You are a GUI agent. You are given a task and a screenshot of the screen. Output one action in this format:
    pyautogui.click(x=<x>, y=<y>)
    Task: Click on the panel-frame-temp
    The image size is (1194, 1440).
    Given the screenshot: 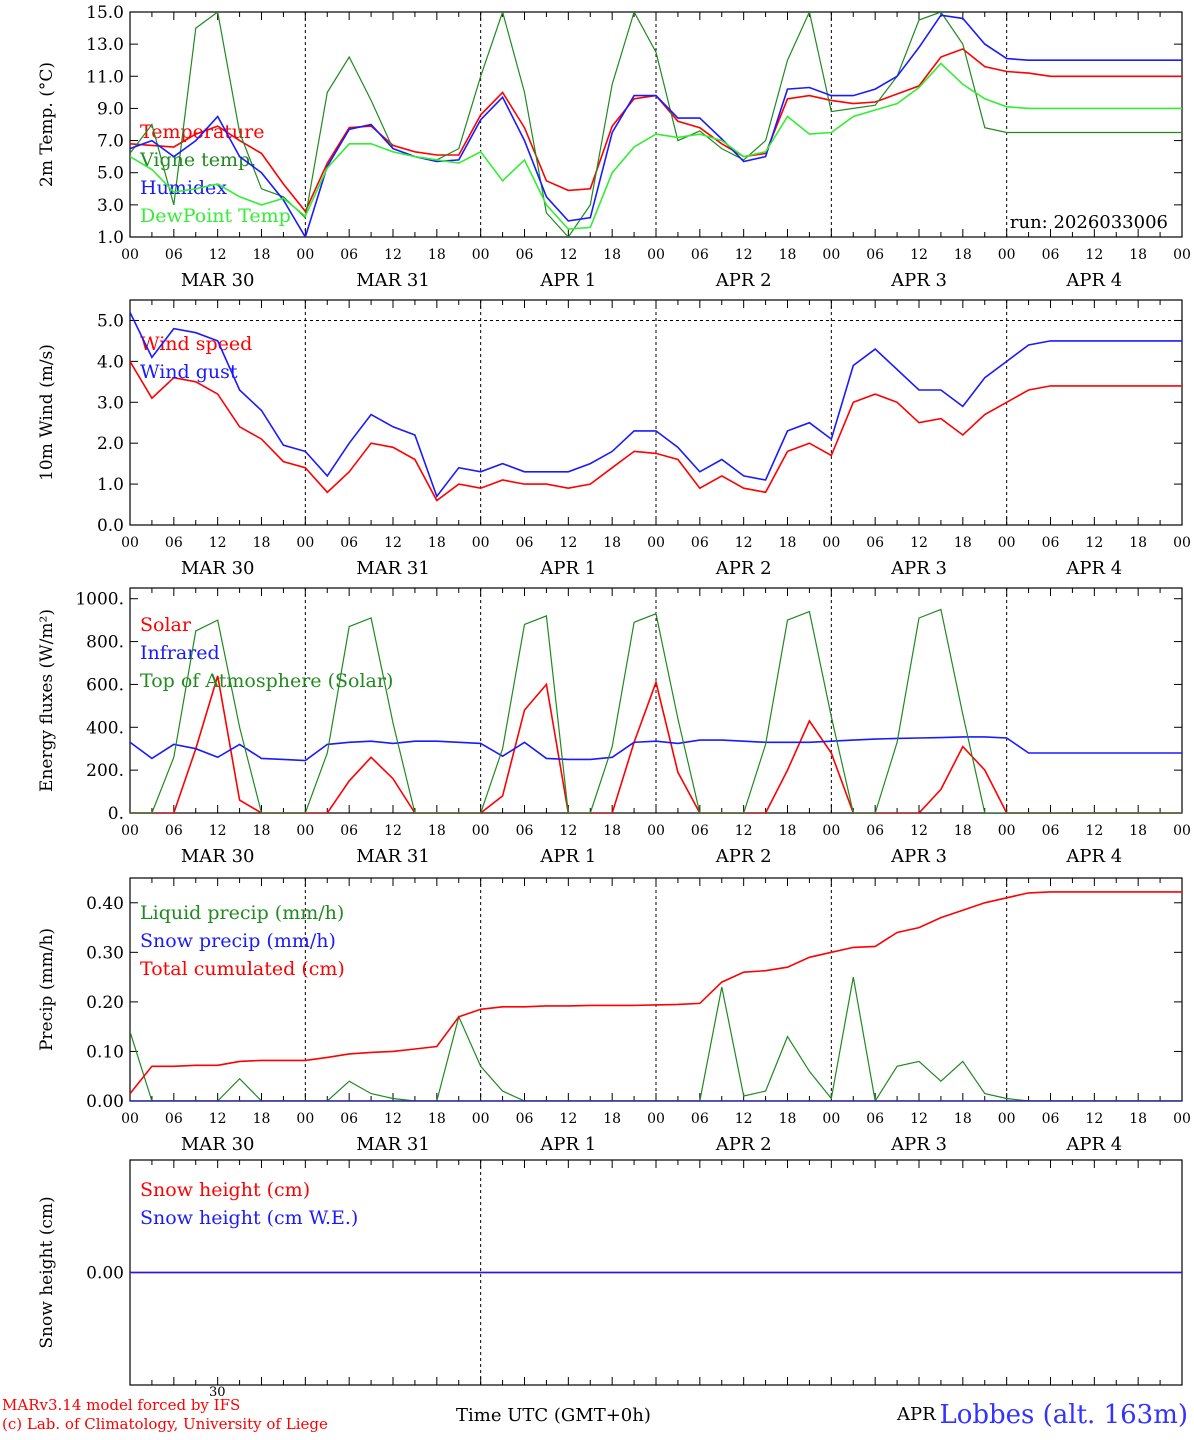 What is the action you would take?
    pyautogui.click(x=656, y=124)
    